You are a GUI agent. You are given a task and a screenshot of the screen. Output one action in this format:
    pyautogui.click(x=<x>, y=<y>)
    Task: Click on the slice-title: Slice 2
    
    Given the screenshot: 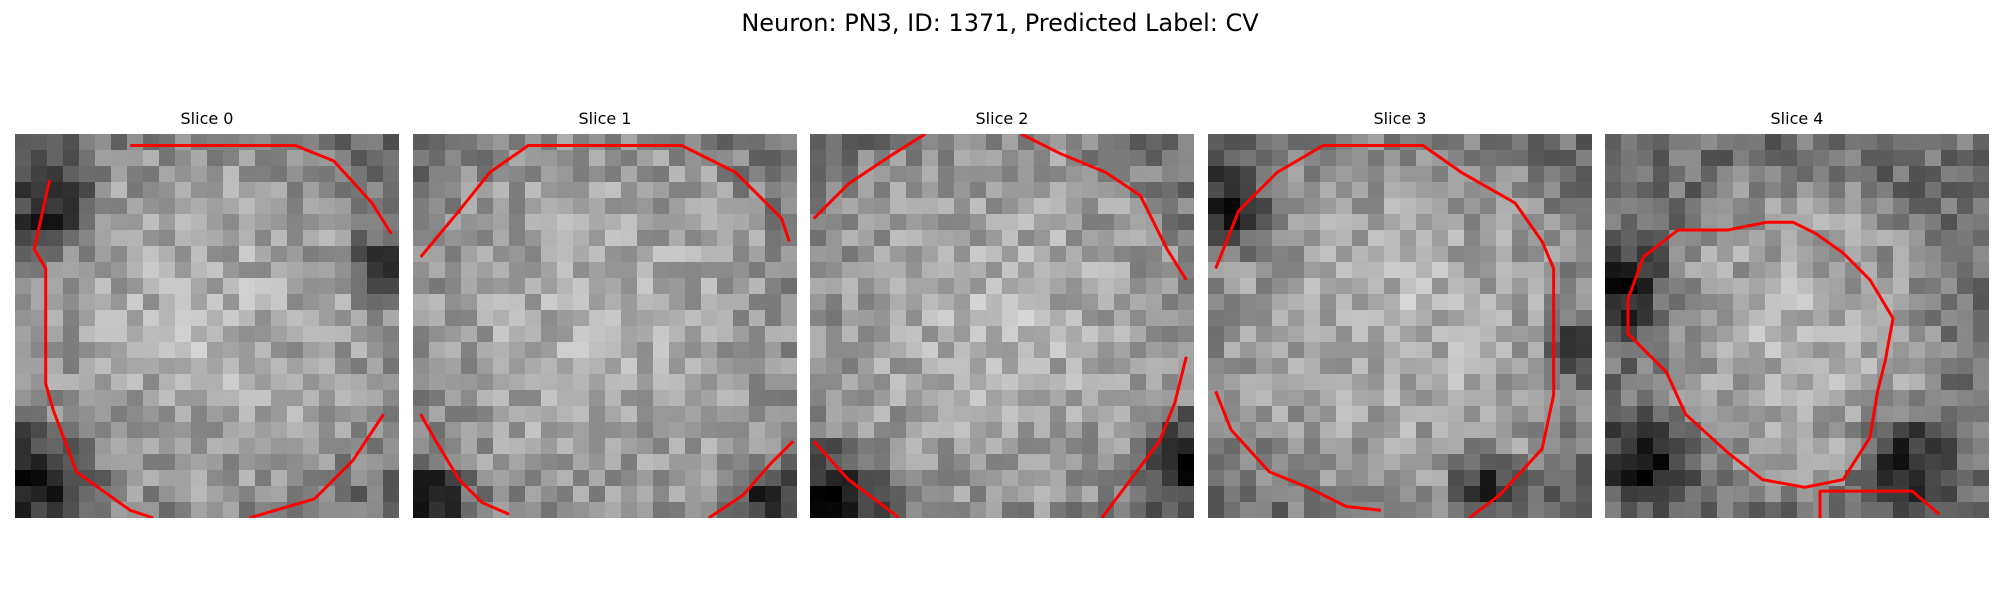 What is the action you would take?
    pyautogui.click(x=1002, y=118)
    